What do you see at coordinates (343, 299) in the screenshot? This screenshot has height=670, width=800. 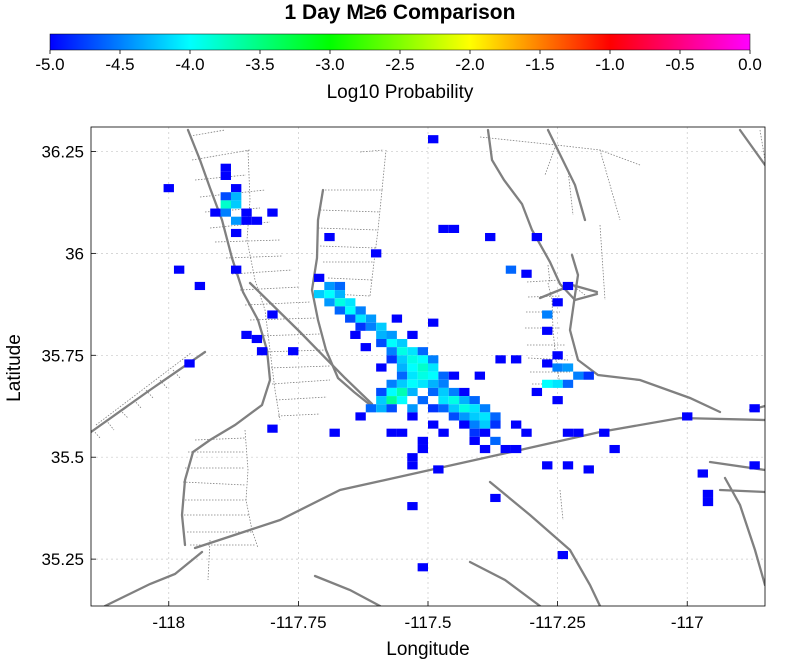 I see `fault-airport-lake` at bounding box center [343, 299].